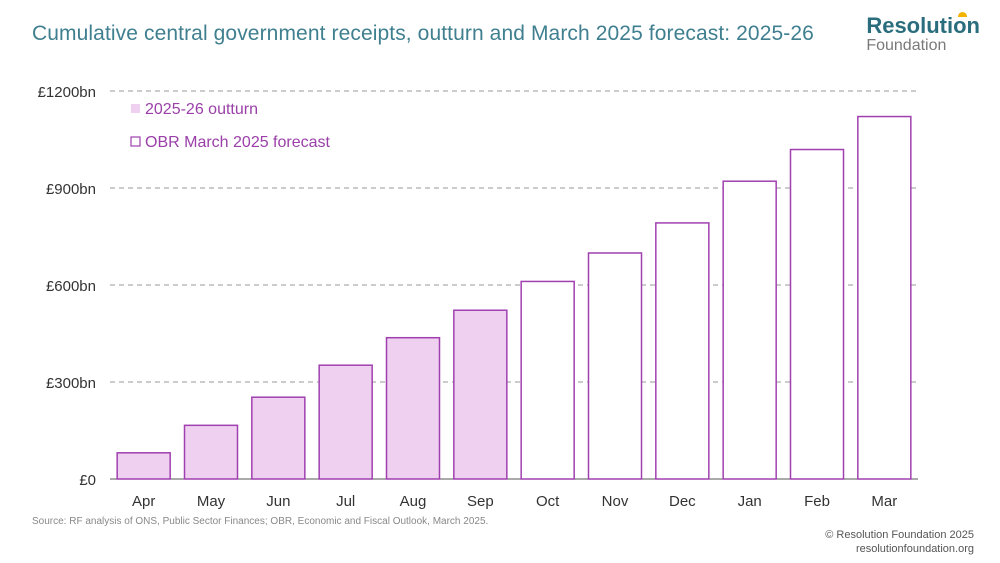 Image resolution: width=1000 pixels, height=563 pixels. What do you see at coordinates (211, 501) in the screenshot?
I see `x-tick-label: May` at bounding box center [211, 501].